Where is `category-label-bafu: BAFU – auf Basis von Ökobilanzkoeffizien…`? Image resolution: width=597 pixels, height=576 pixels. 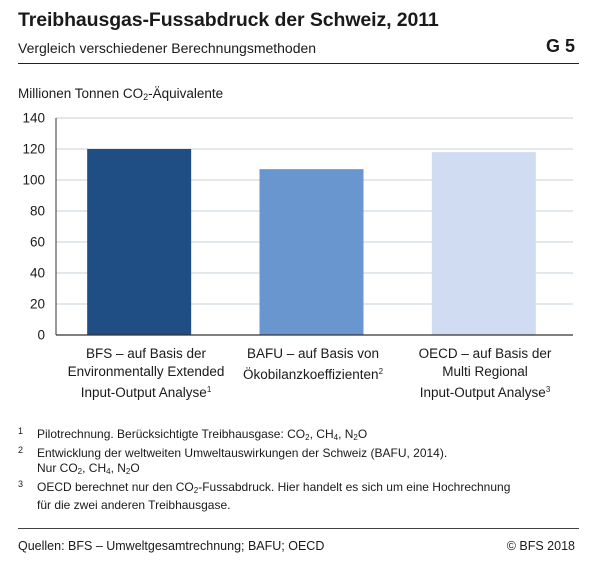 category-label-bafu: BAFU – auf Basis von Ökobilanzkoeffizien… is located at coordinates (313, 364).